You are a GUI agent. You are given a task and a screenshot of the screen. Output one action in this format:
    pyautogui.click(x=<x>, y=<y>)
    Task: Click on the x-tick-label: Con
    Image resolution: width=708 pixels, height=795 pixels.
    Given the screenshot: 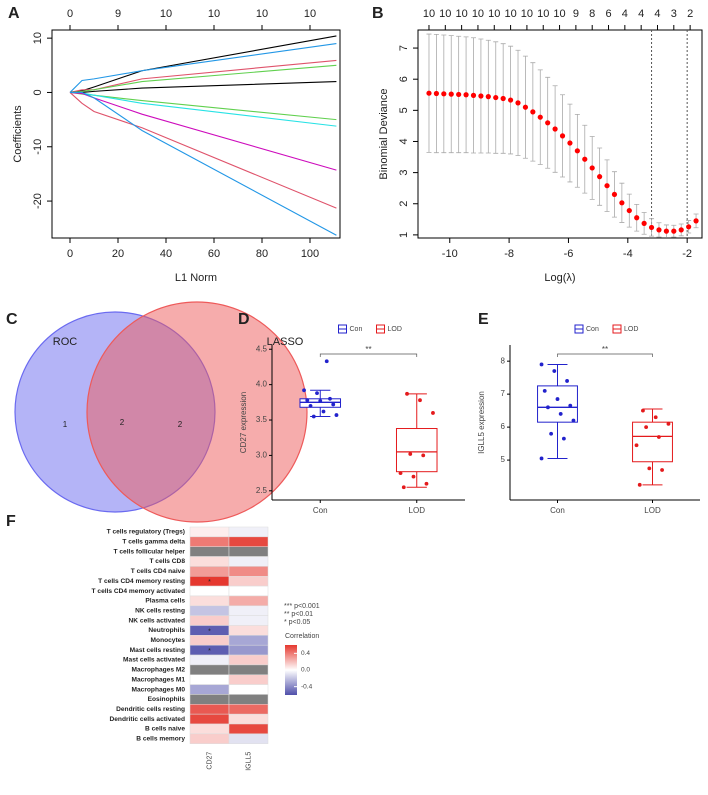 What is the action you would take?
    pyautogui.click(x=557, y=510)
    